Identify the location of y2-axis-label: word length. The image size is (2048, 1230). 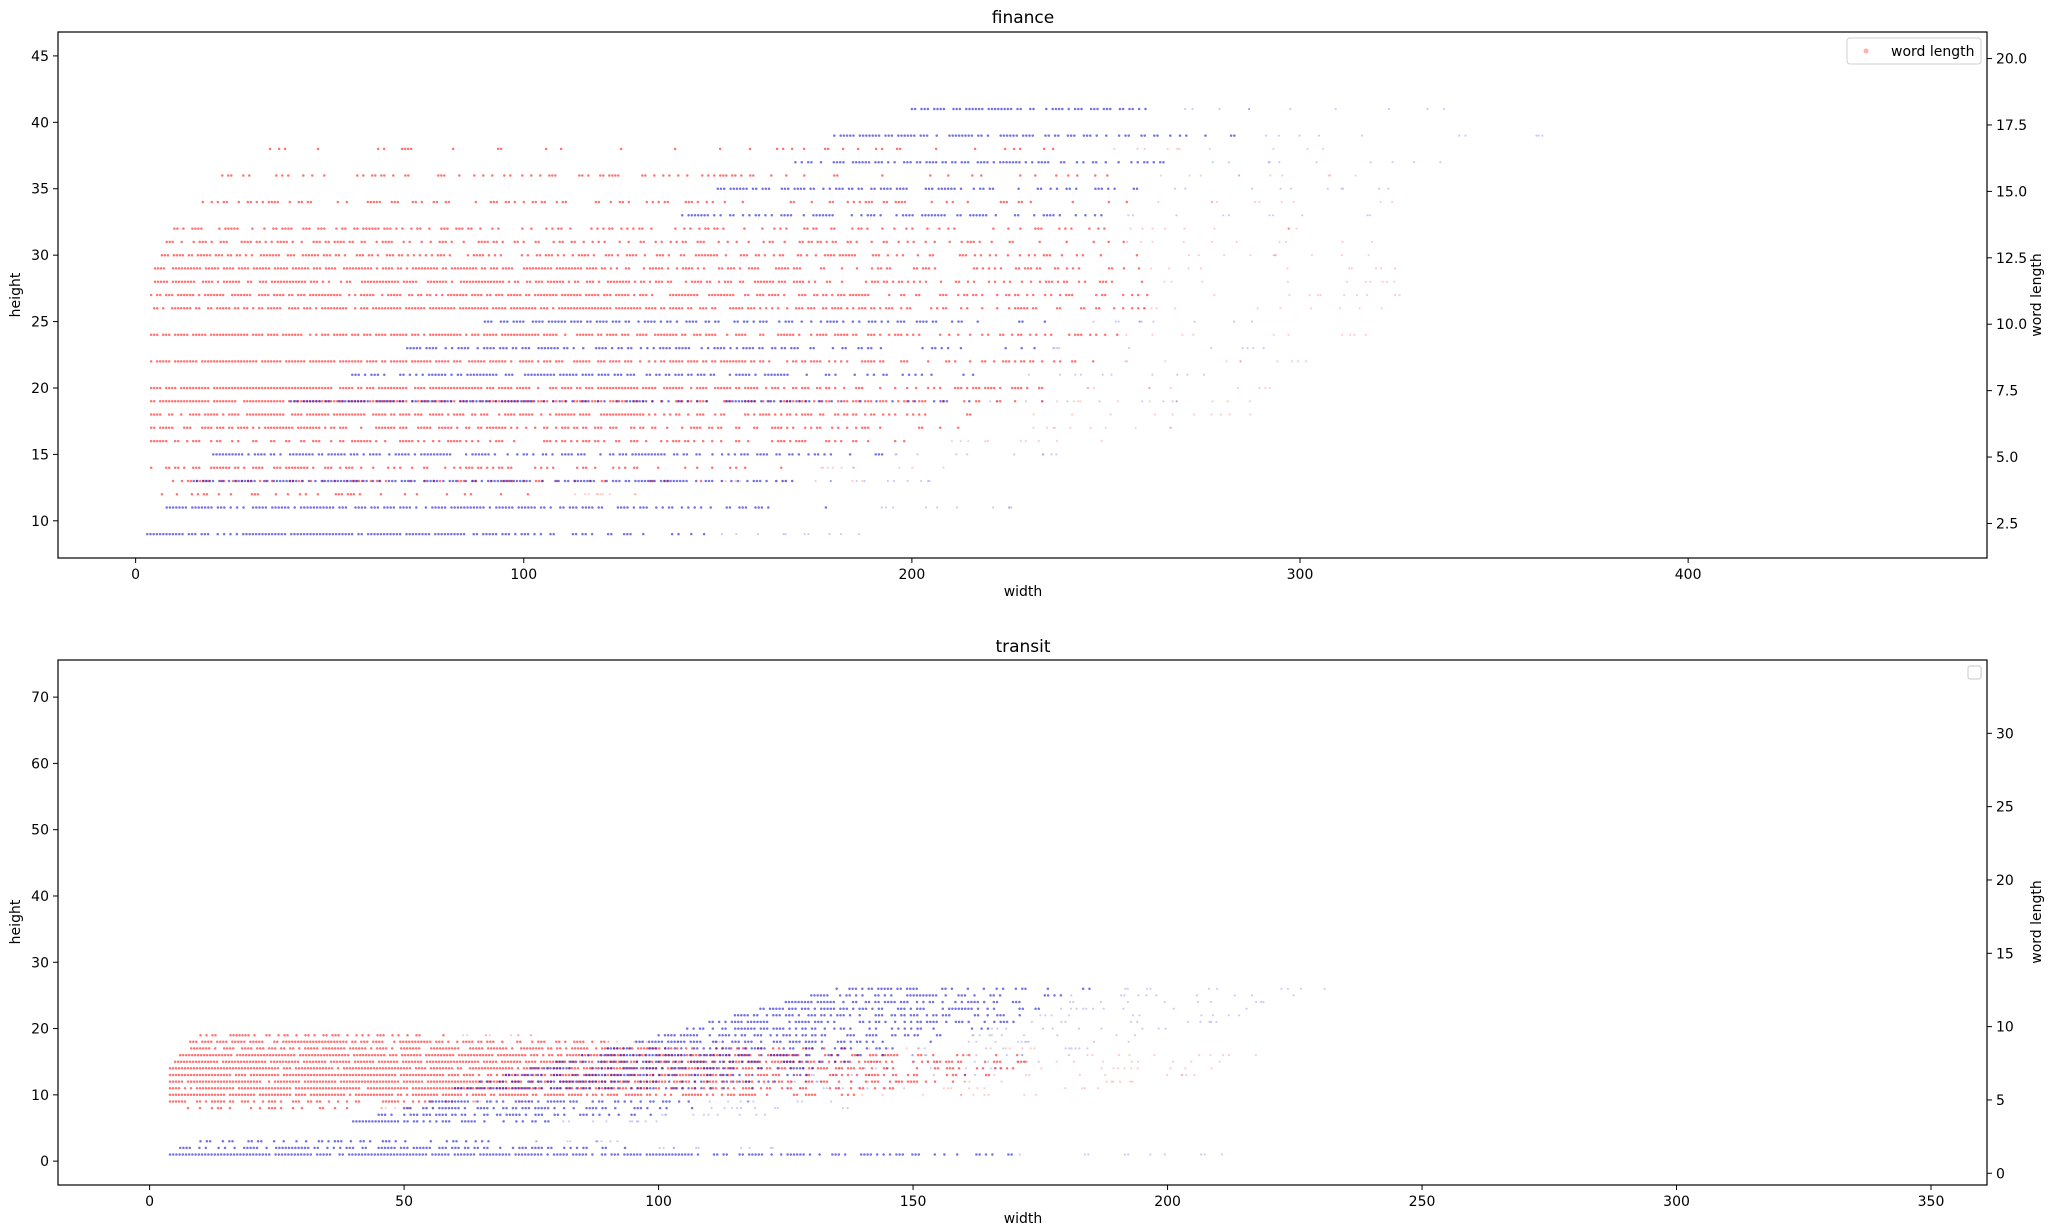
(2037, 295).